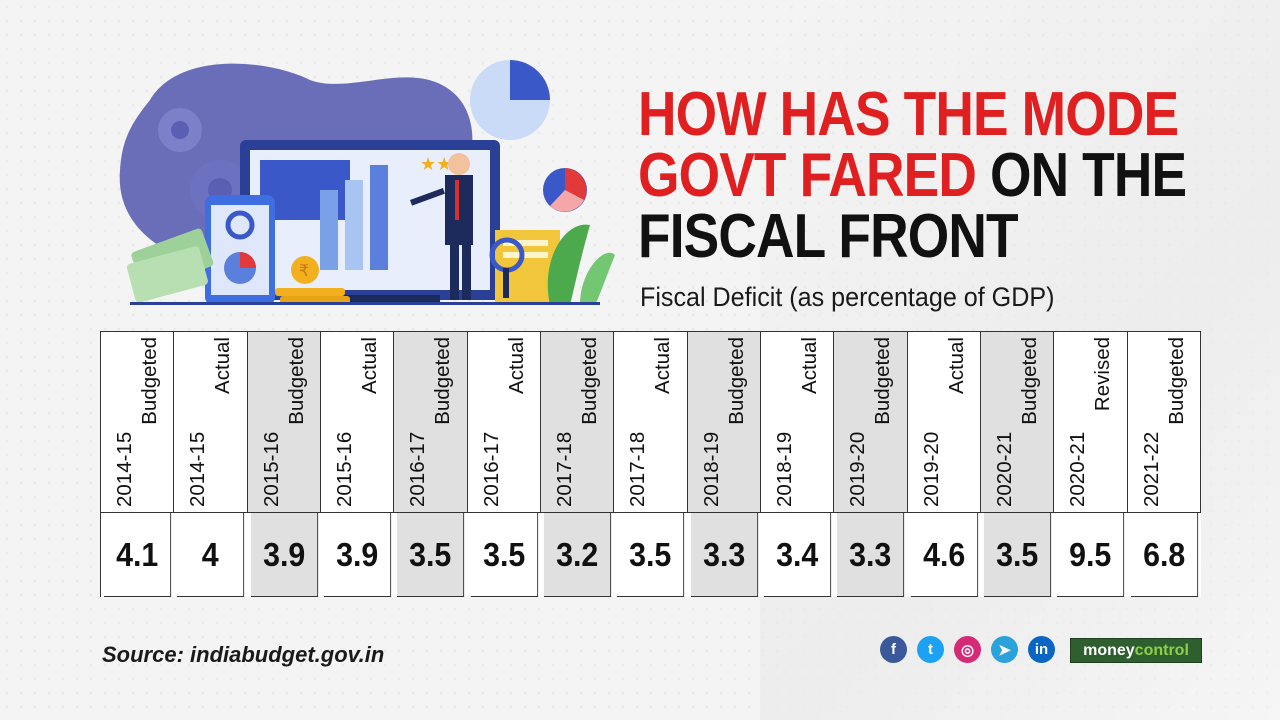 The width and height of the screenshot is (1280, 720). I want to click on column-header: 2014-15 Actual, so click(211, 422).